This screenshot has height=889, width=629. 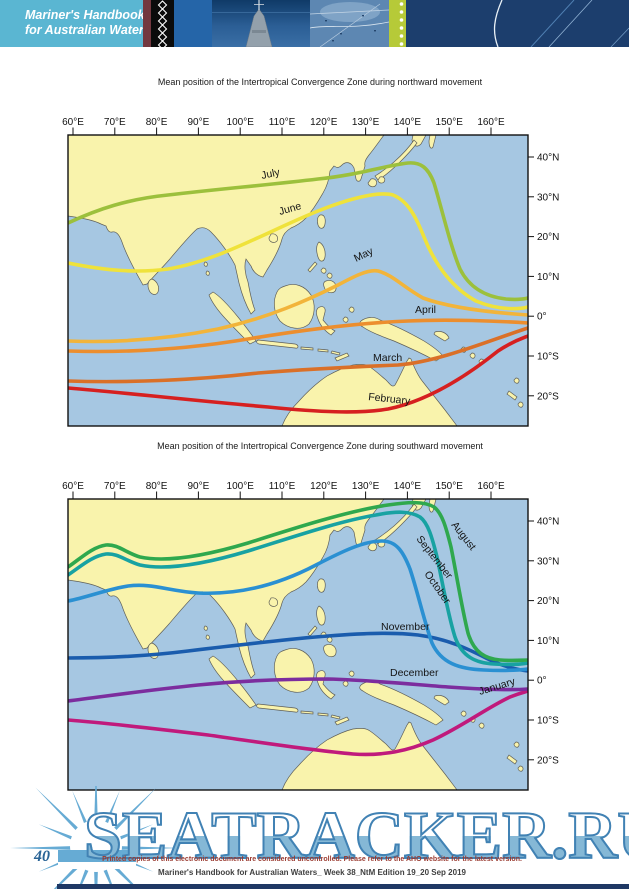 What do you see at coordinates (324, 122) in the screenshot?
I see `x-tick-label: 120°E` at bounding box center [324, 122].